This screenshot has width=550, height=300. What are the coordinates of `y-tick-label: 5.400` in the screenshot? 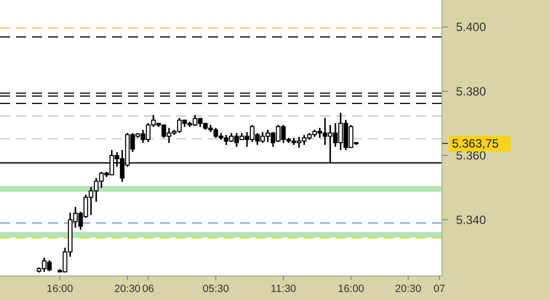 It's located at (471, 27).